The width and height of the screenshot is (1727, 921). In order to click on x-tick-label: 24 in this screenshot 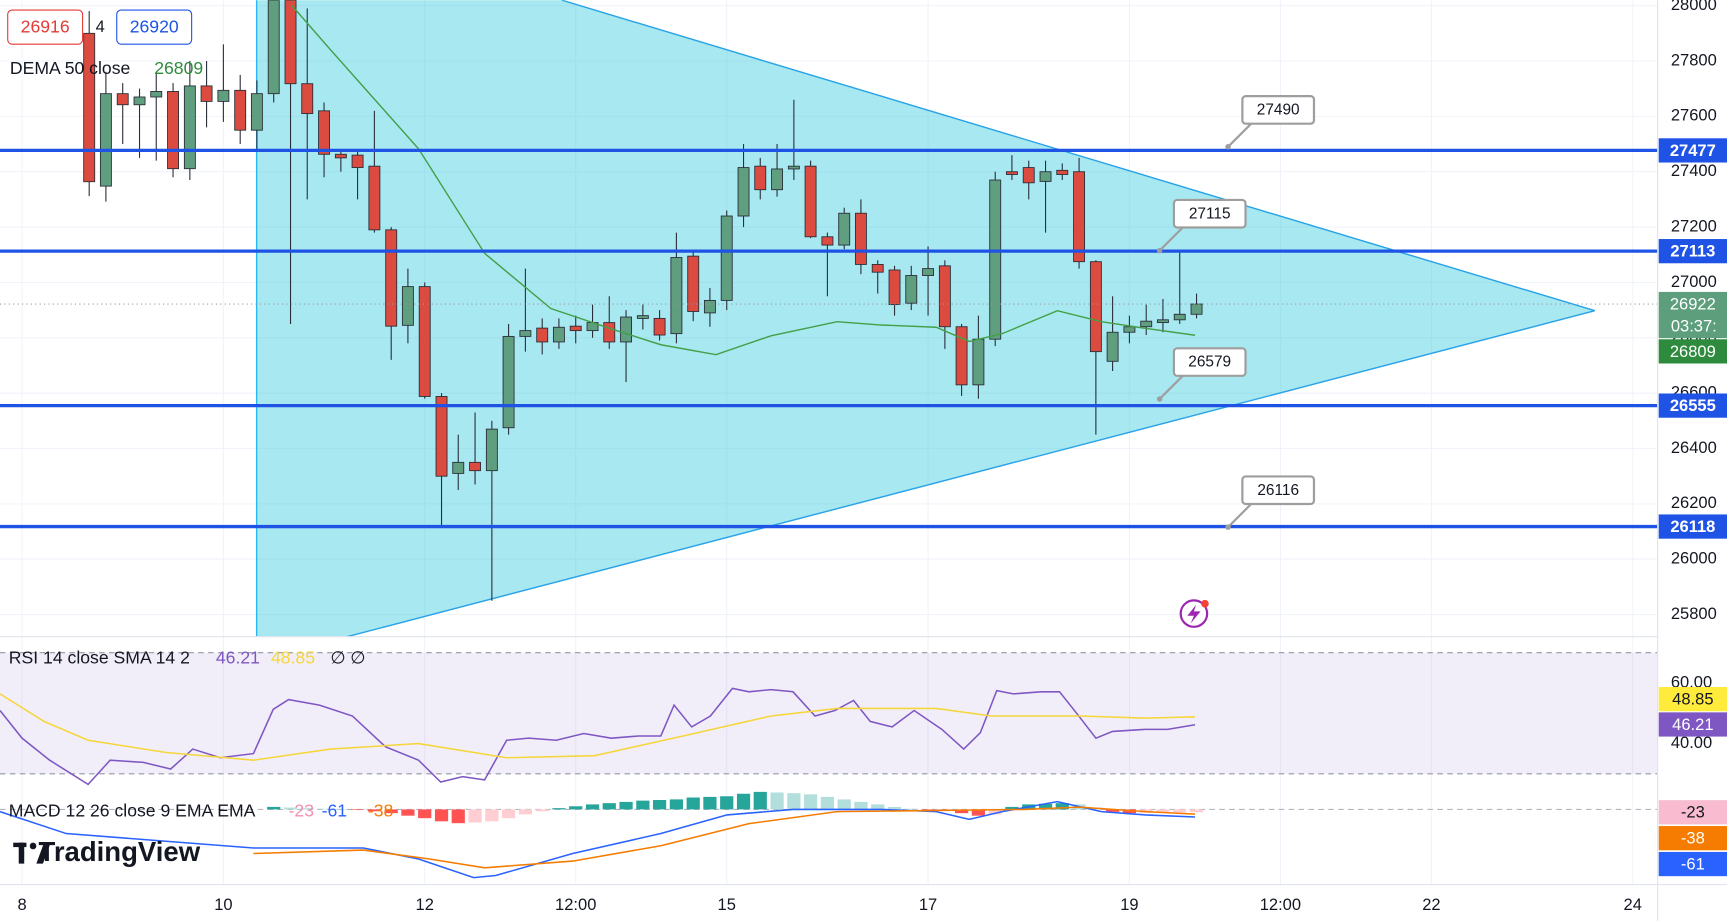, I will do `click(1633, 904)`.